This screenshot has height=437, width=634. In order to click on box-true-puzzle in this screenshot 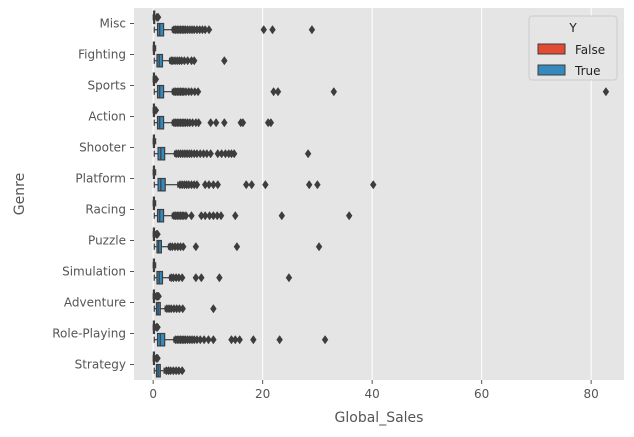, I will do `click(238, 246)`.